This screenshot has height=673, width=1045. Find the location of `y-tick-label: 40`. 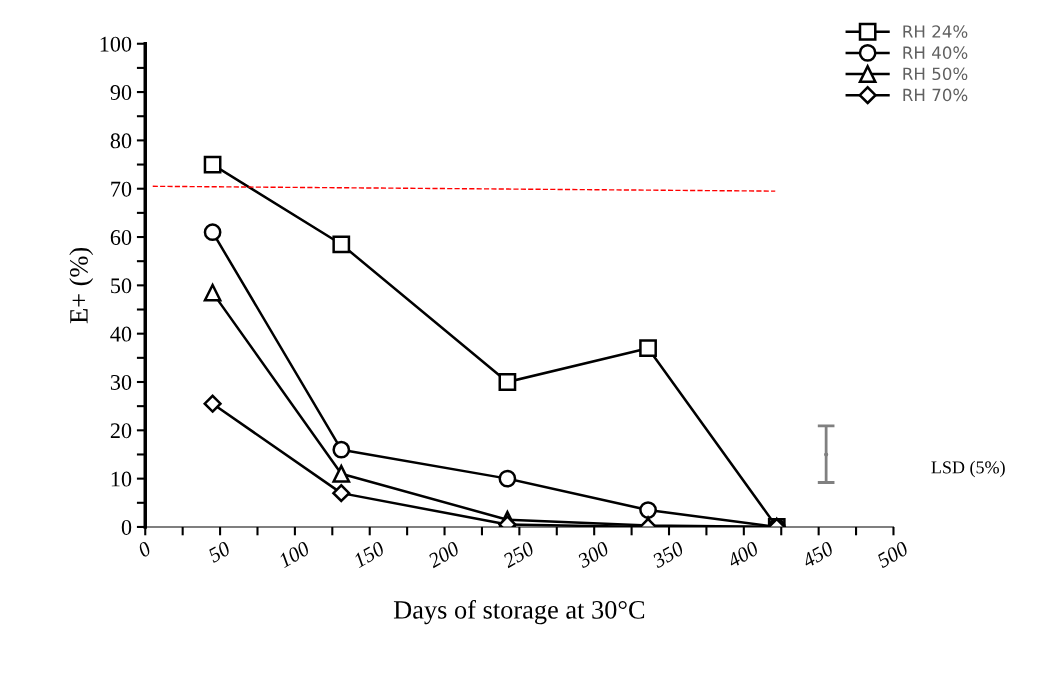

y-tick-label: 40 is located at coordinates (121, 334).